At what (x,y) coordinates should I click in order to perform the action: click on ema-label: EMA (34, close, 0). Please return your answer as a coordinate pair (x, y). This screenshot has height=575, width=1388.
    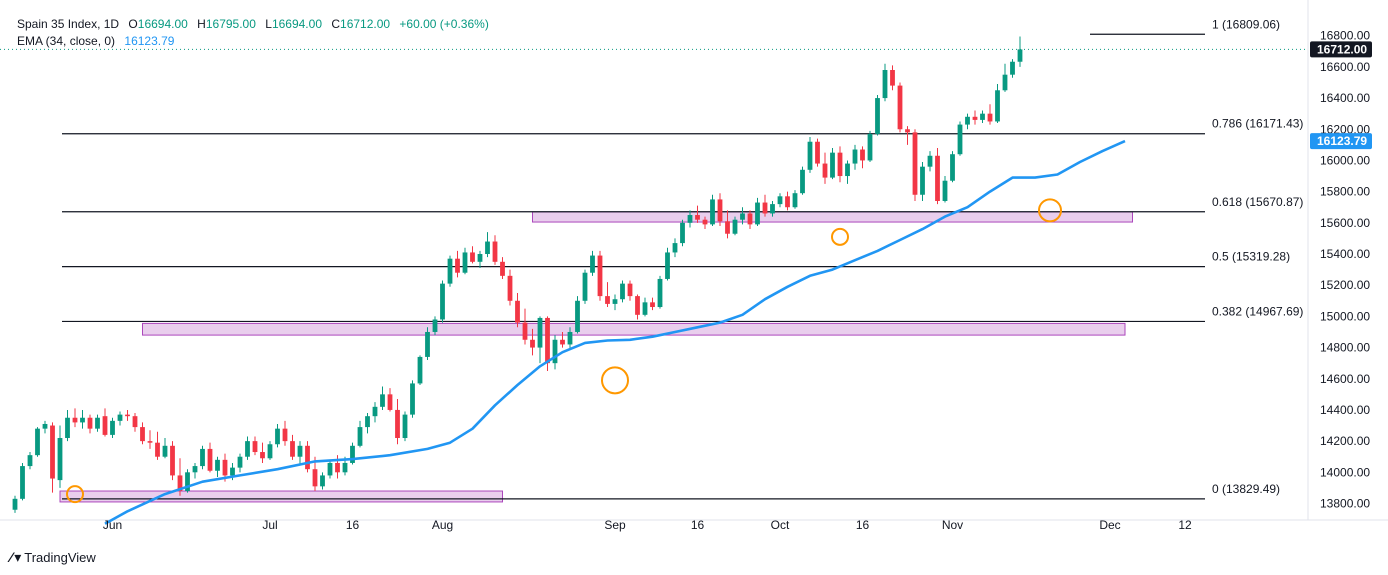
    Looking at the image, I should click on (66, 41).